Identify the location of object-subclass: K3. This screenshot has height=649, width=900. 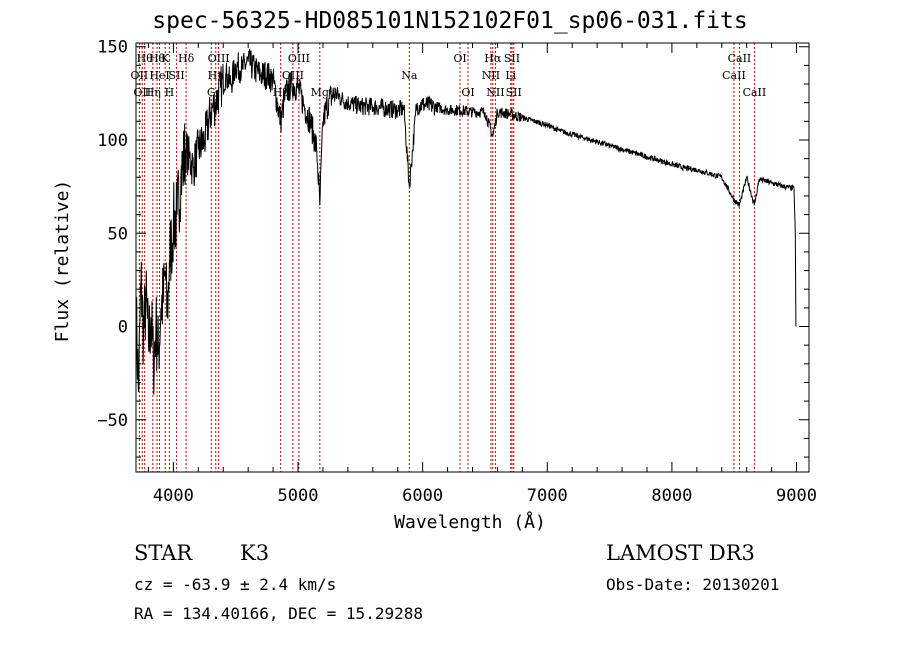
(255, 553).